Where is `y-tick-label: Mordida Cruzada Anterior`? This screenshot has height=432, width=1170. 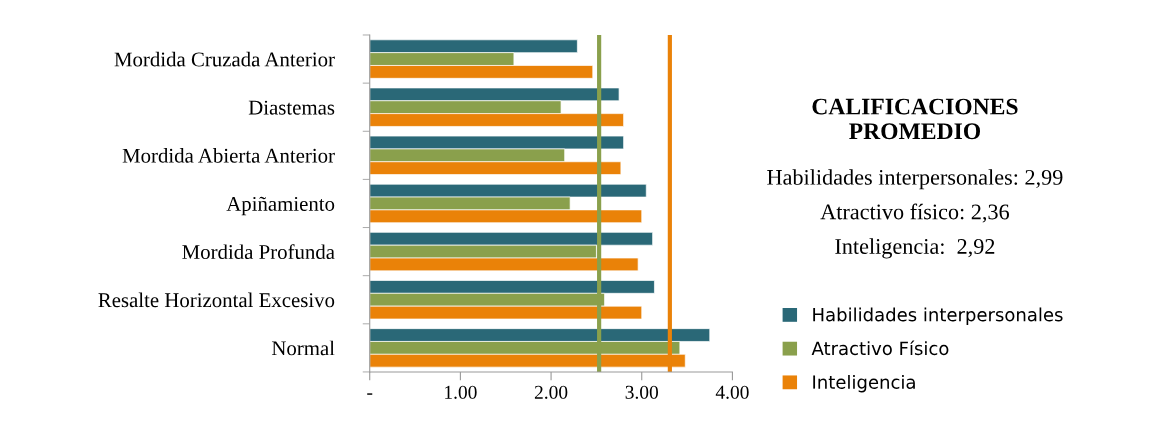 y-tick-label: Mordida Cruzada Anterior is located at coordinates (224, 59).